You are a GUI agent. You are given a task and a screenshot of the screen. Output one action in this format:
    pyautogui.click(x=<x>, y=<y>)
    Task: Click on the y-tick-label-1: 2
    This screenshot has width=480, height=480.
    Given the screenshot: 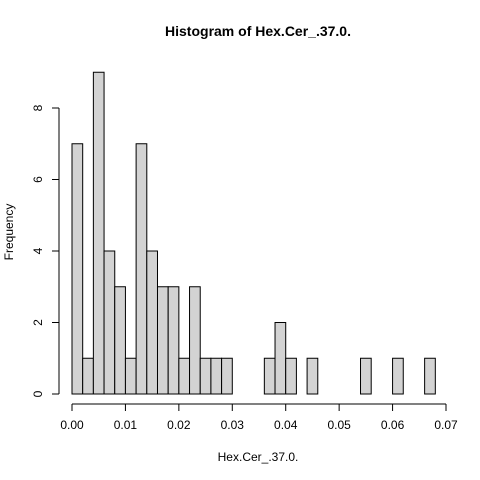 What is the action you would take?
    pyautogui.click(x=38, y=322)
    